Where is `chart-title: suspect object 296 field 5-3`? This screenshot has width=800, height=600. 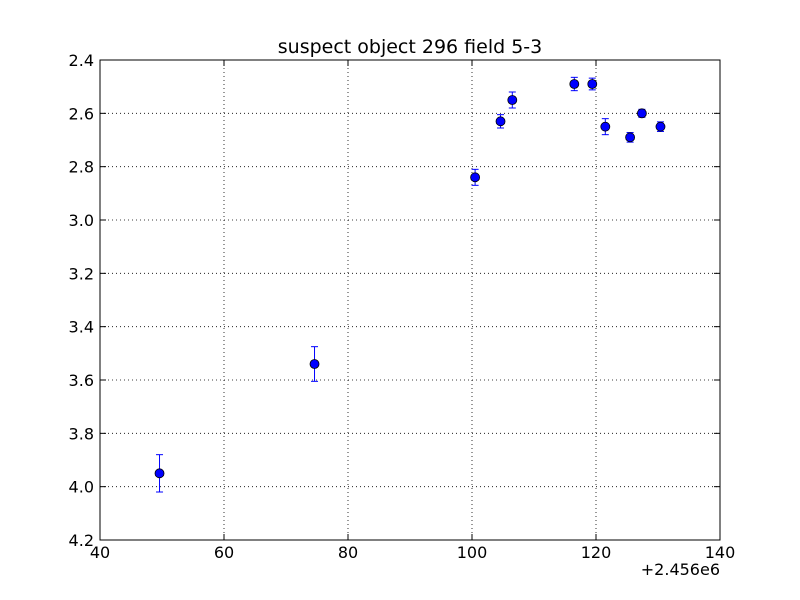 chart-title: suspect object 296 field 5-3 is located at coordinates (410, 47).